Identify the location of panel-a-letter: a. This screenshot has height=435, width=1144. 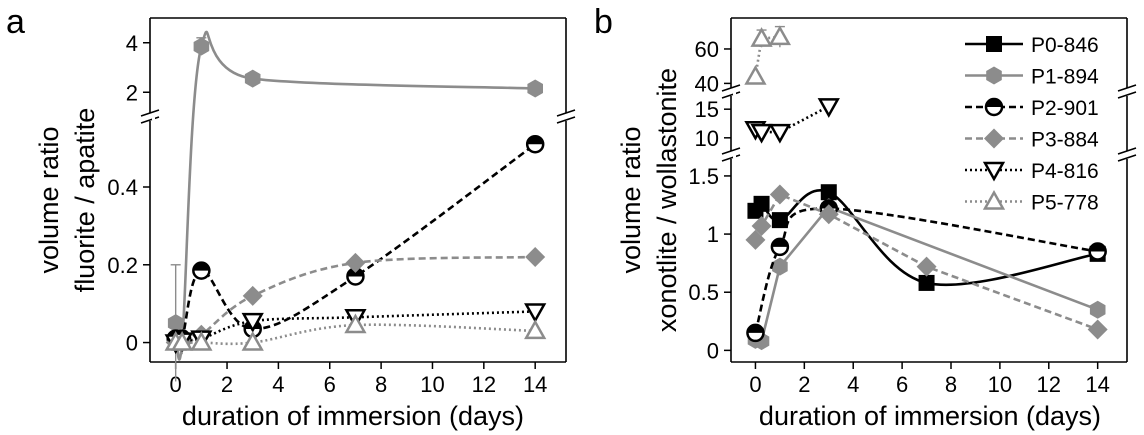
(15, 22).